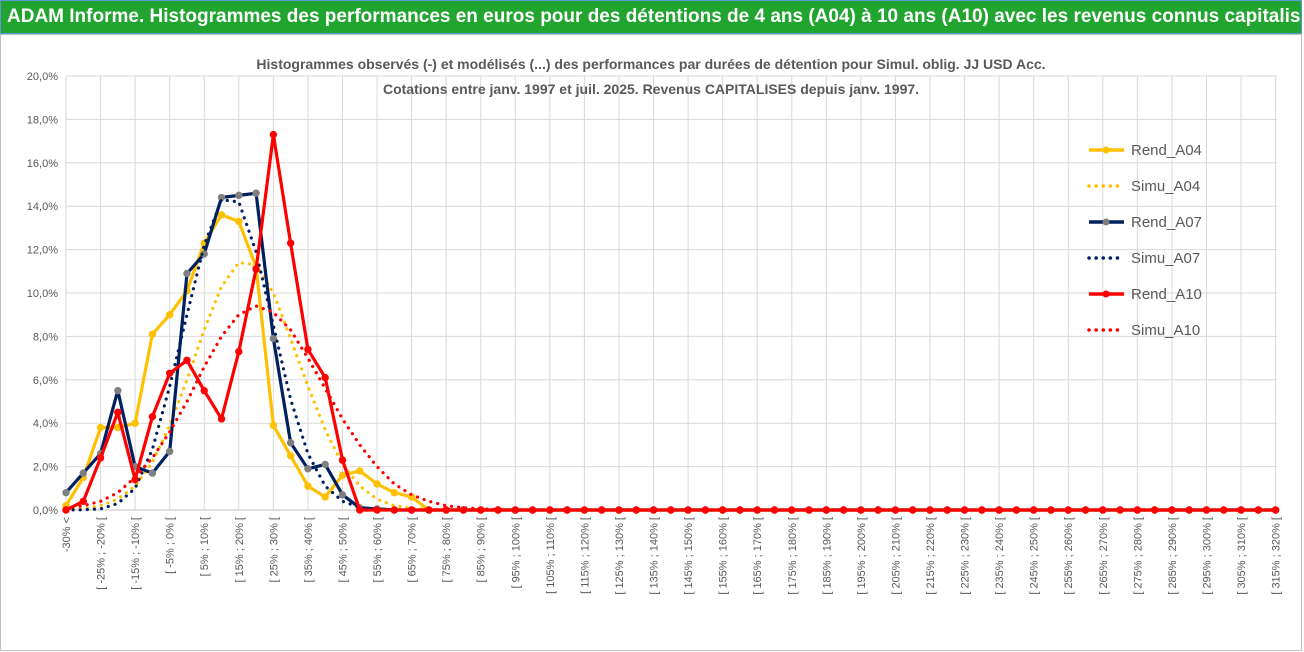 This screenshot has width=1304, height=652. I want to click on legend-label: Rend_A10, so click(1166, 294).